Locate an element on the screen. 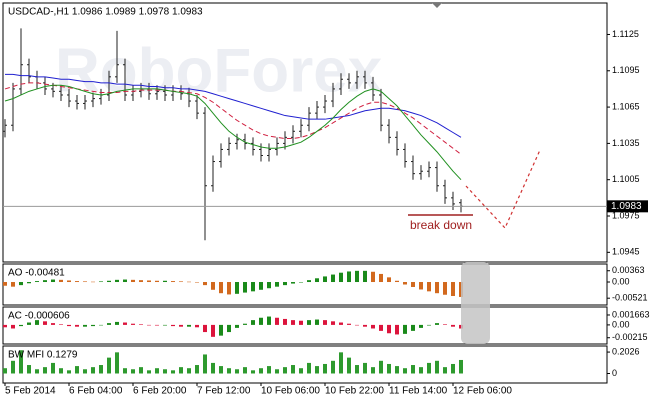  x-tick-label: 6 Feb 20:00 is located at coordinates (160, 391).